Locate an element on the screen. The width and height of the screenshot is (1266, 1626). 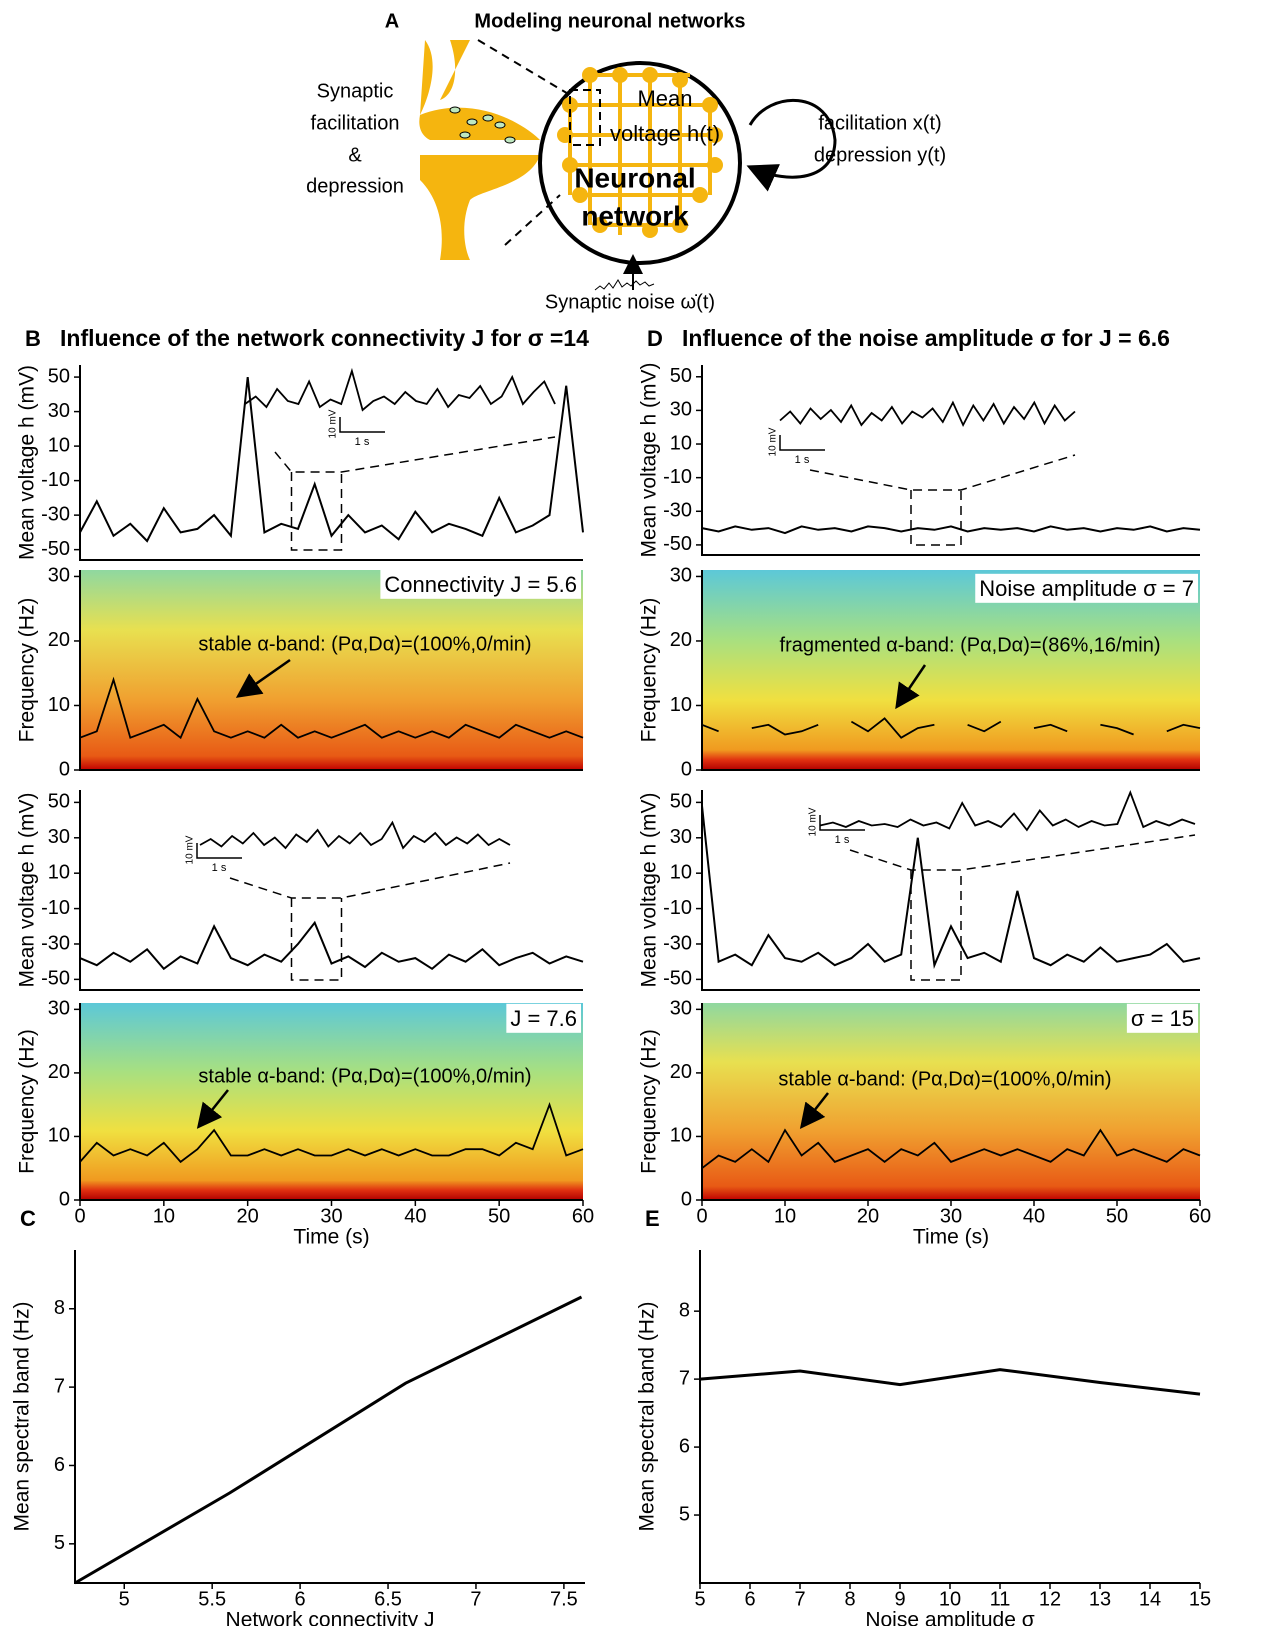
x-tick-label: 13 is located at coordinates (1100, 1599).